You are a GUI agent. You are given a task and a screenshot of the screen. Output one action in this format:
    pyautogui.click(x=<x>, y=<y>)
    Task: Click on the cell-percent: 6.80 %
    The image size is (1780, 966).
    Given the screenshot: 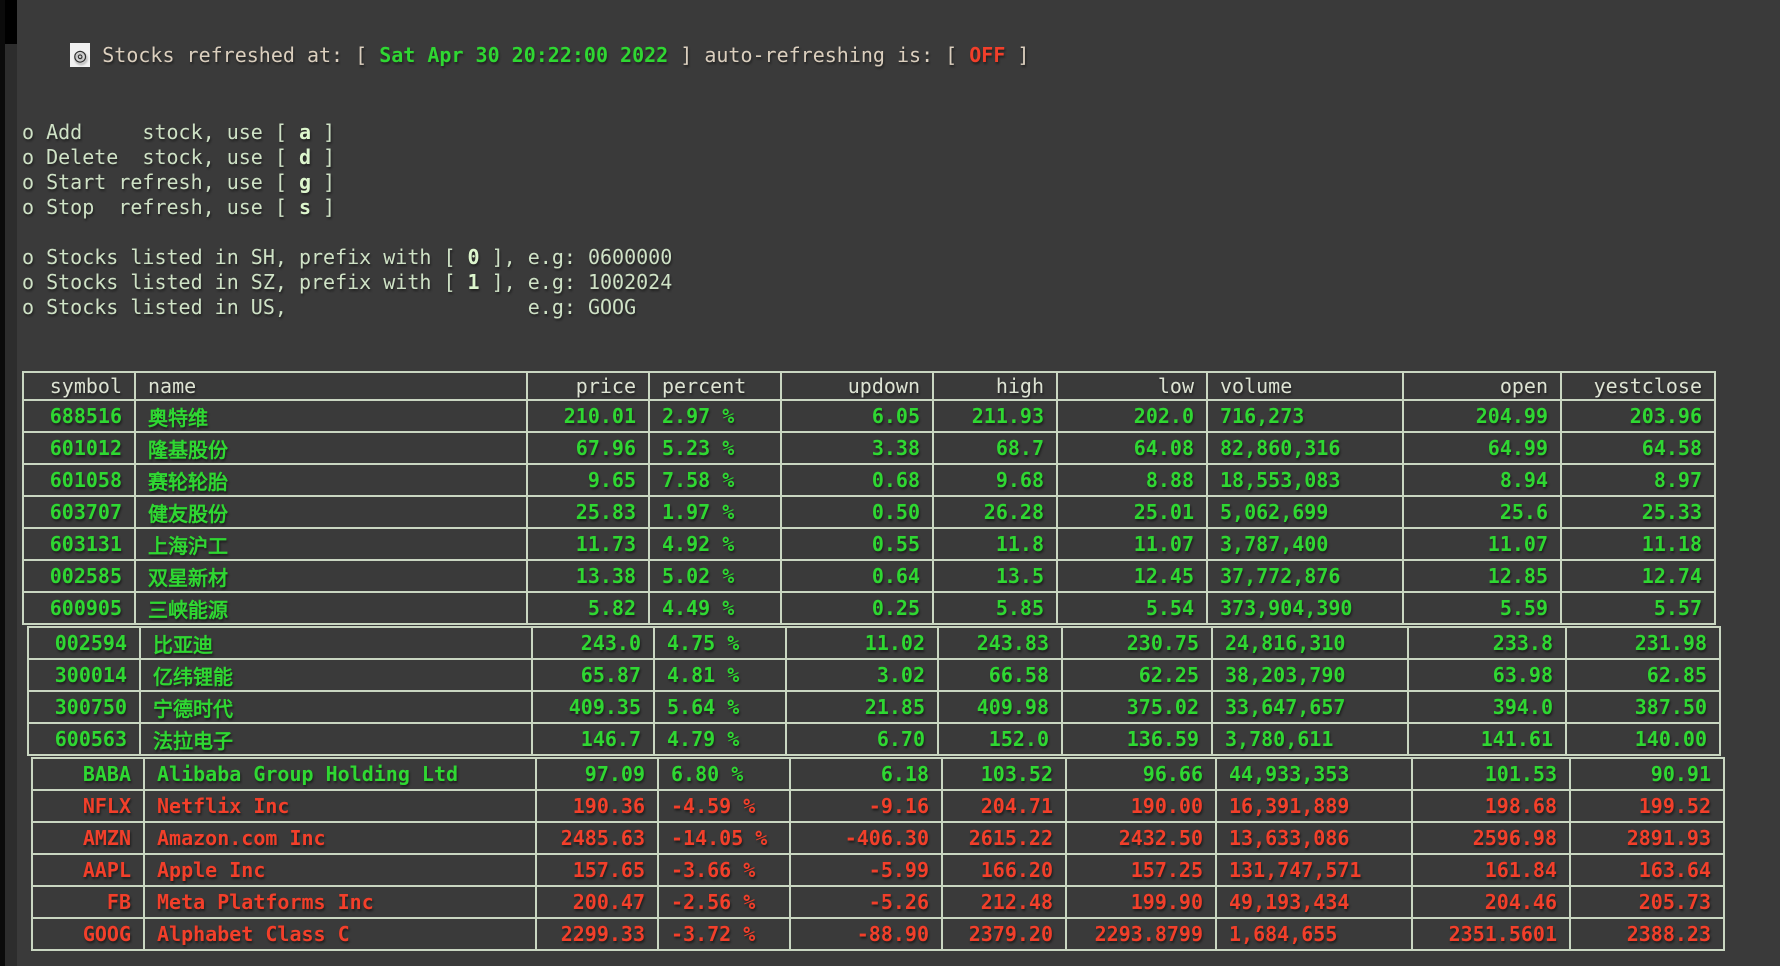 What is the action you would take?
    pyautogui.click(x=724, y=774)
    